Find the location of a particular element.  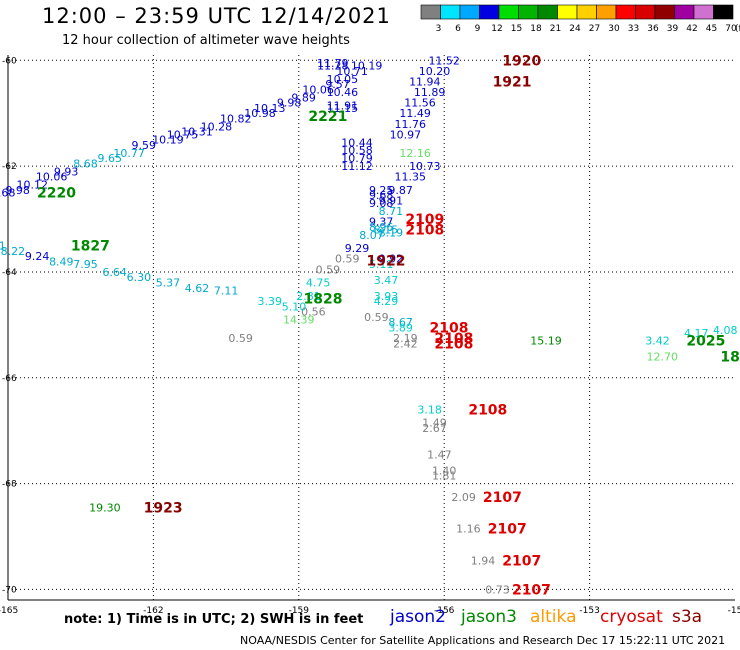

swh-value-label: 11.56 is located at coordinates (420, 103).